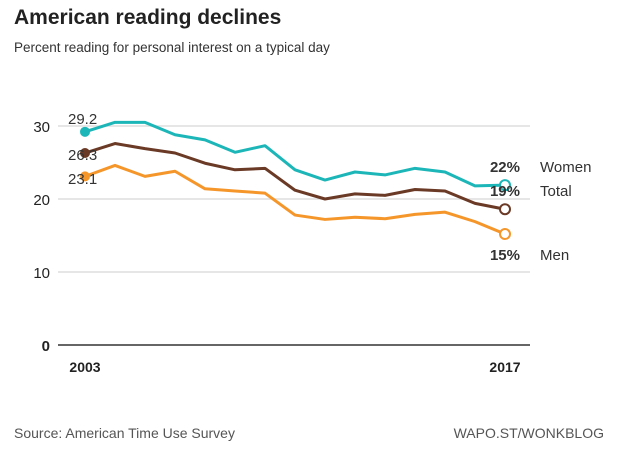 This screenshot has width=624, height=460. I want to click on series-line-women, so click(295, 154).